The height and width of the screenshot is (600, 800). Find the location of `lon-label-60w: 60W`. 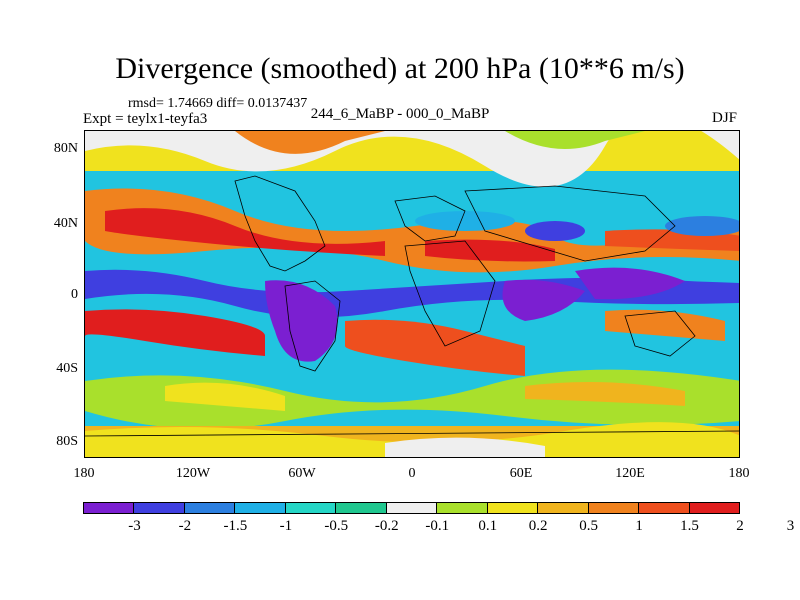

lon-label-60w: 60W is located at coordinates (302, 473).